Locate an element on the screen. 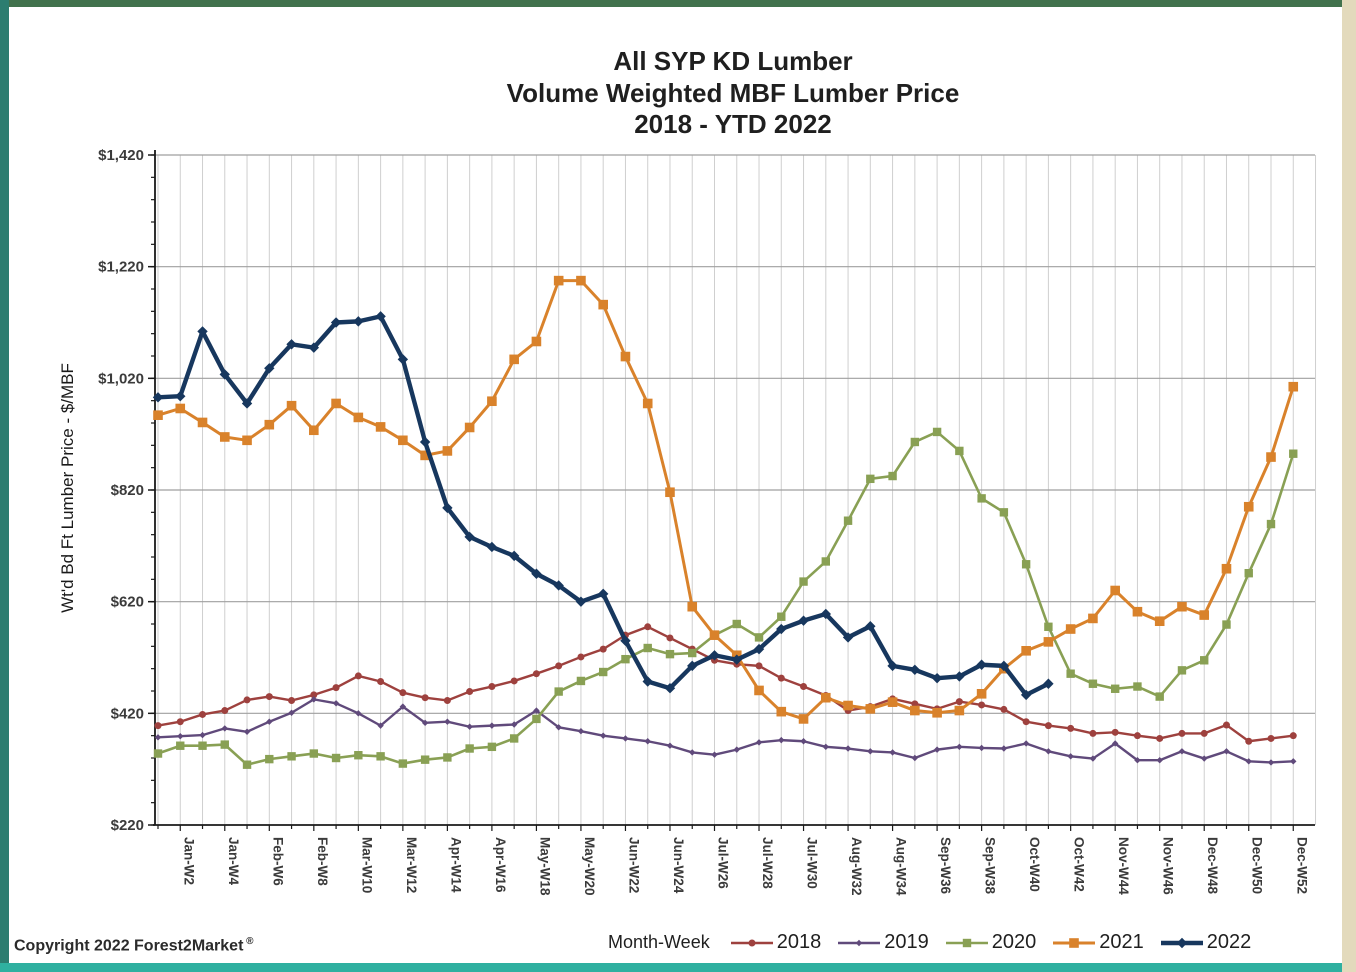 The height and width of the screenshot is (972, 1356). x-tick-label: Apr-W16 is located at coordinates (500, 865).